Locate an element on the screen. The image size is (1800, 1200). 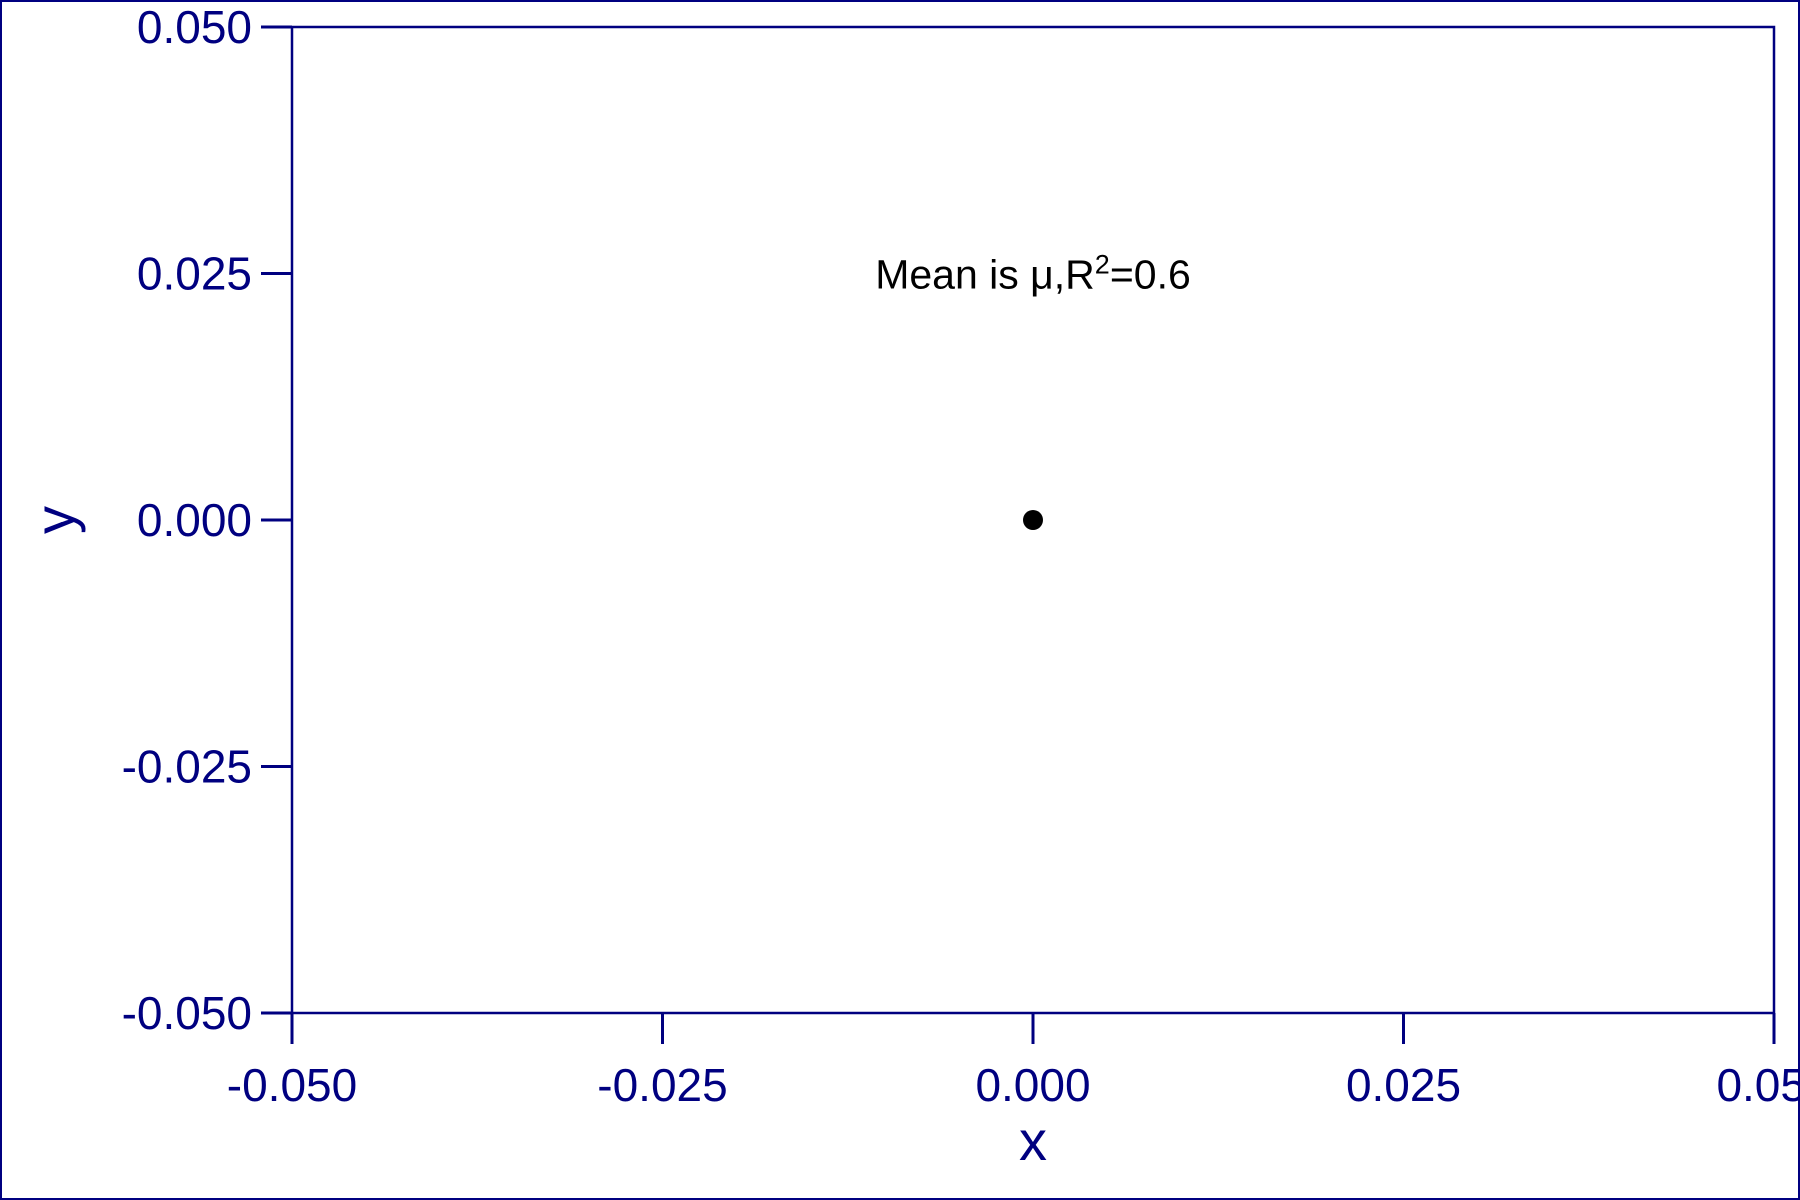
x-tick-label: 0.000 is located at coordinates (1032, 1085).